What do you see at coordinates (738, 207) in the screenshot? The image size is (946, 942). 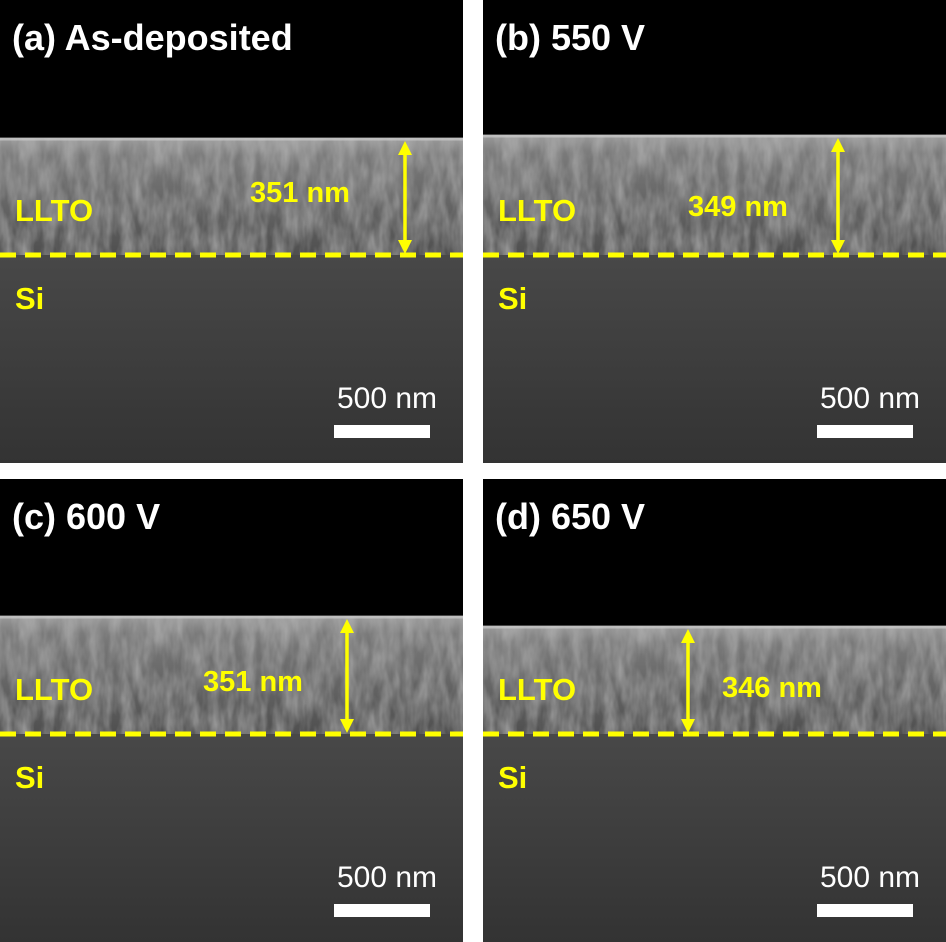 I see `thickness-label: 349 nm` at bounding box center [738, 207].